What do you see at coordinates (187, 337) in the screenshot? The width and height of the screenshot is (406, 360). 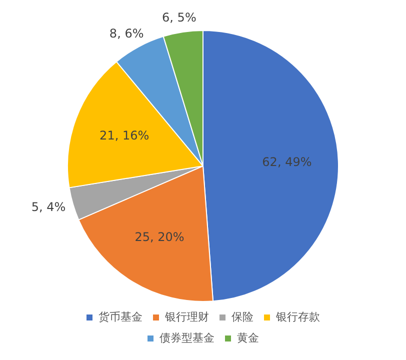 I see `legend-label: 债券型基金` at bounding box center [187, 337].